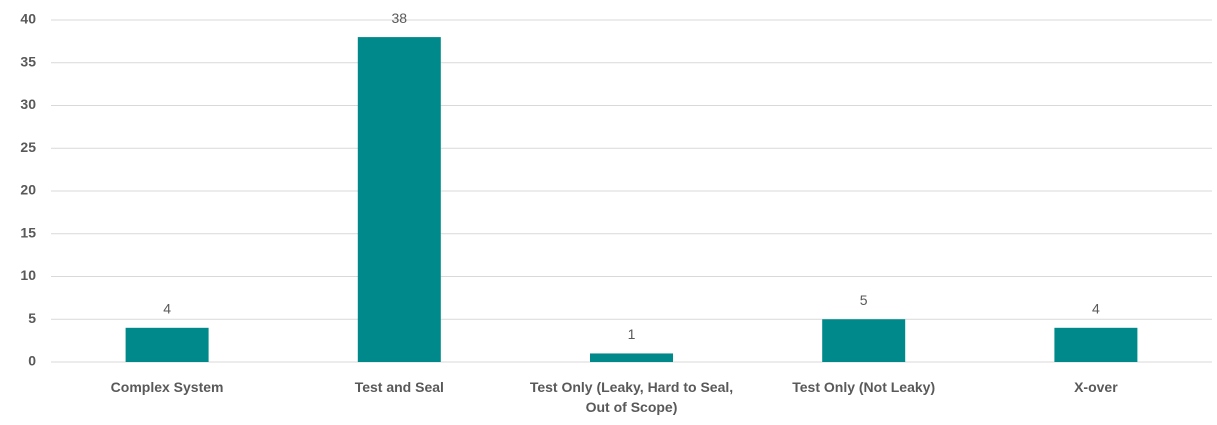  I want to click on y-tick-label: 10, so click(28, 275).